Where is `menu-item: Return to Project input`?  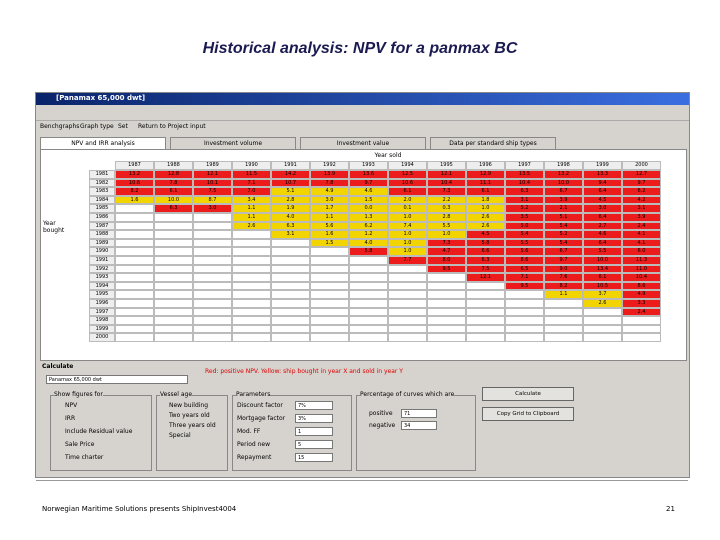 menu-item: Return to Project input is located at coordinates (172, 126).